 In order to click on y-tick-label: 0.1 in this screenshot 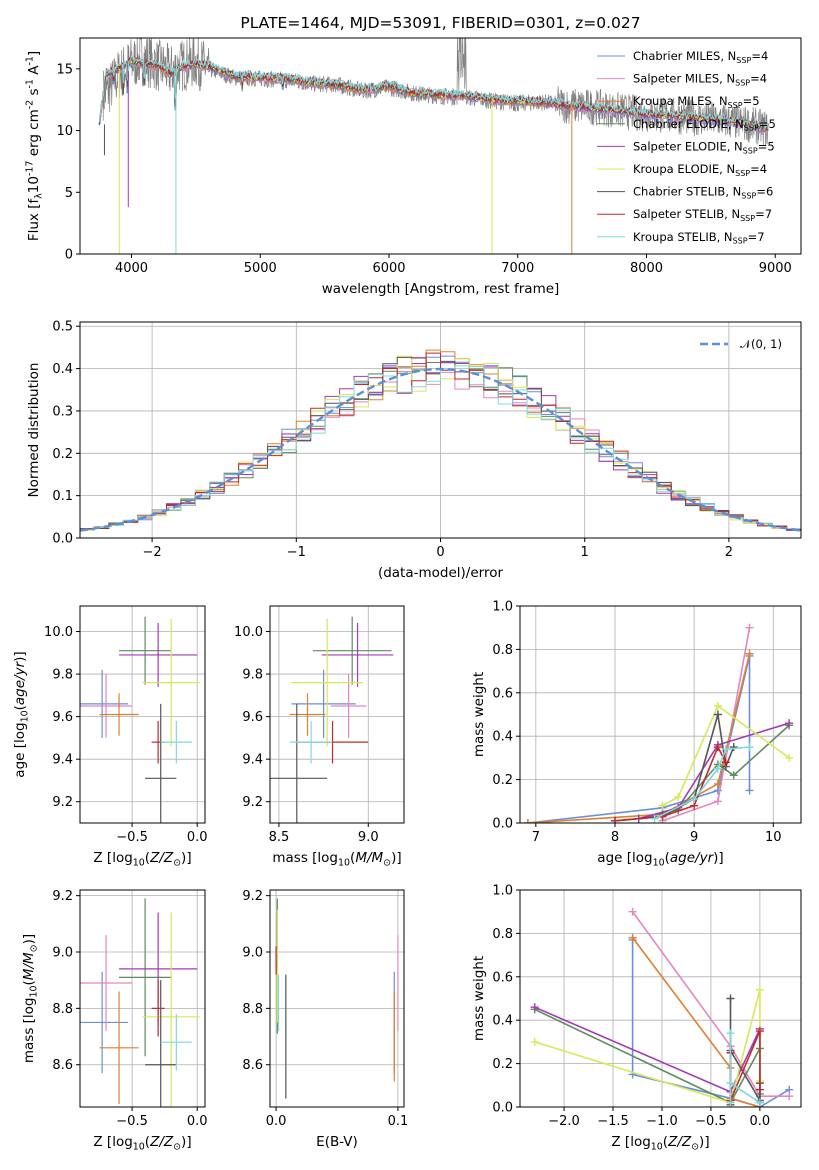, I will do `click(62, 496)`.